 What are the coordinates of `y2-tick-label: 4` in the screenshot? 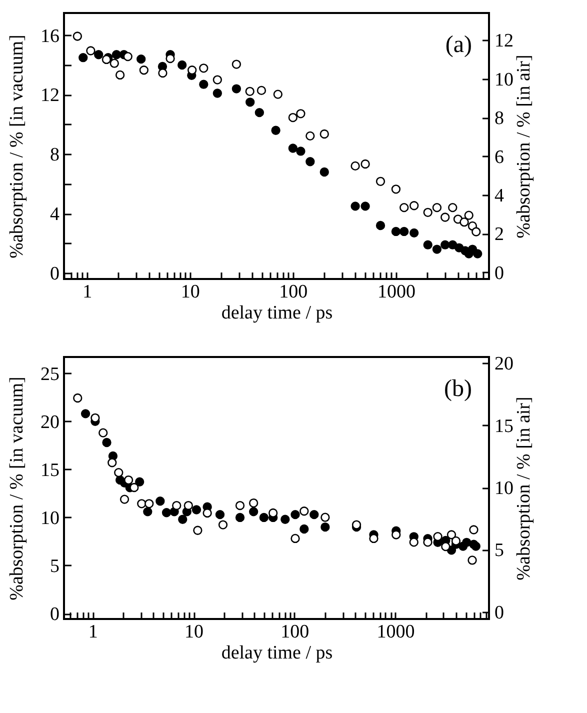 It's located at (499, 195).